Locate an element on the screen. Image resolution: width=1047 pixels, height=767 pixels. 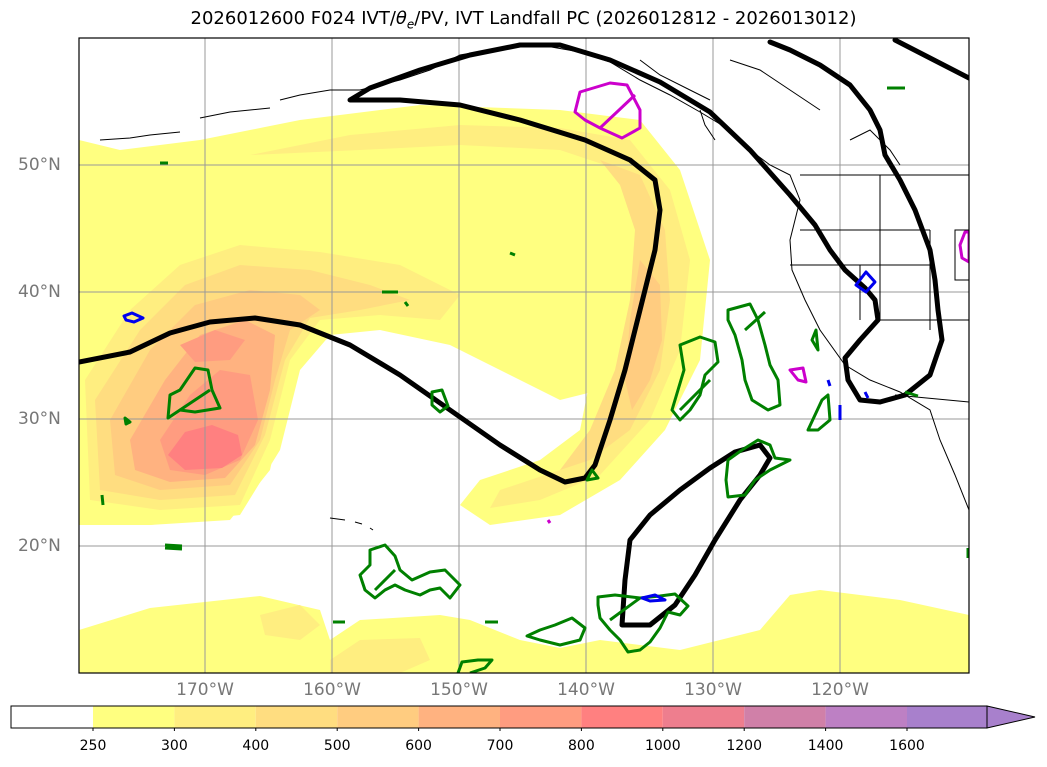
lon-label-140w: 140°W is located at coordinates (586, 690).